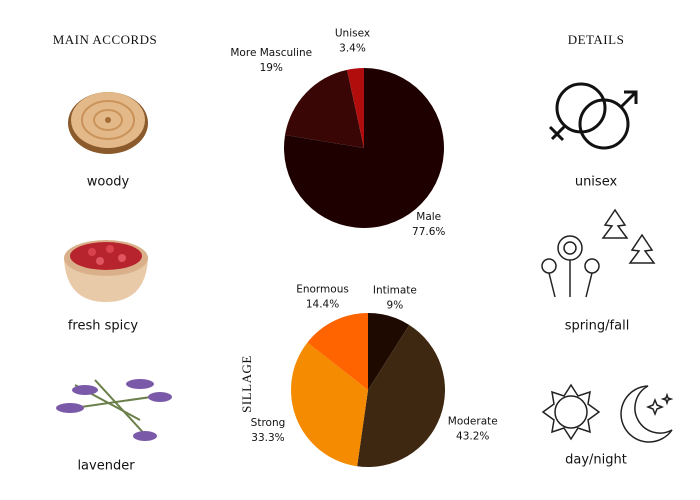  I want to click on daynight-icon, so click(607, 413).